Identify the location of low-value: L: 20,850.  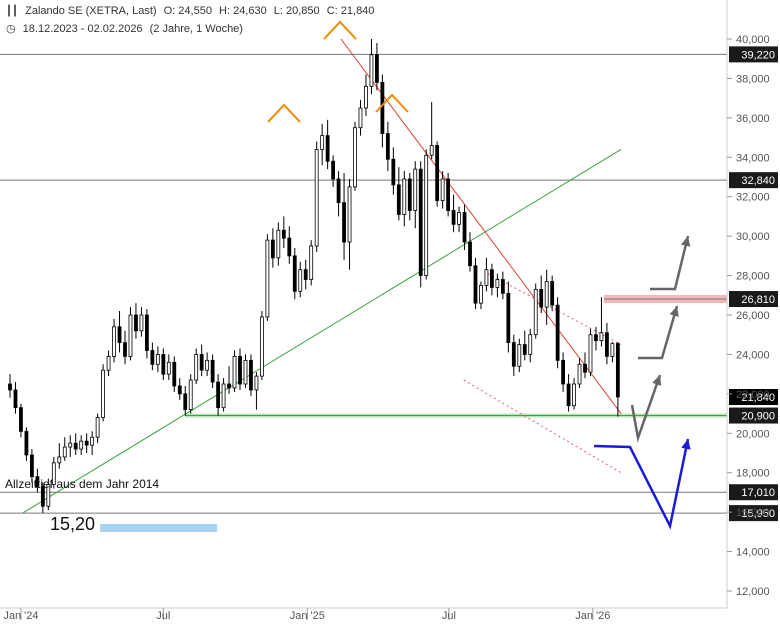
(296, 11).